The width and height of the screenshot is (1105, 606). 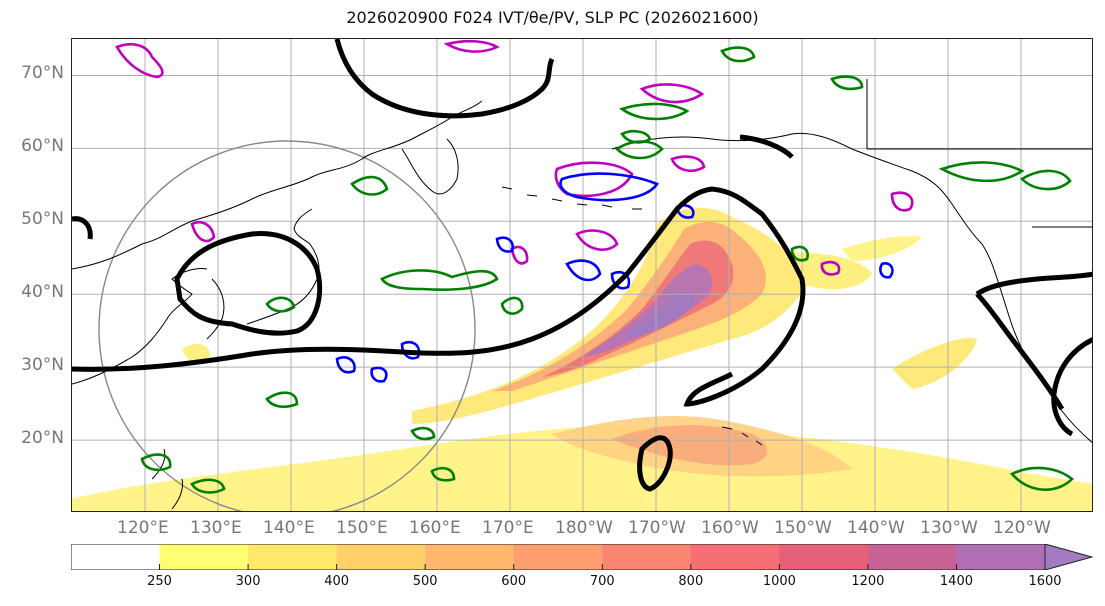 I want to click on latitude-label: 60°N, so click(x=42, y=146).